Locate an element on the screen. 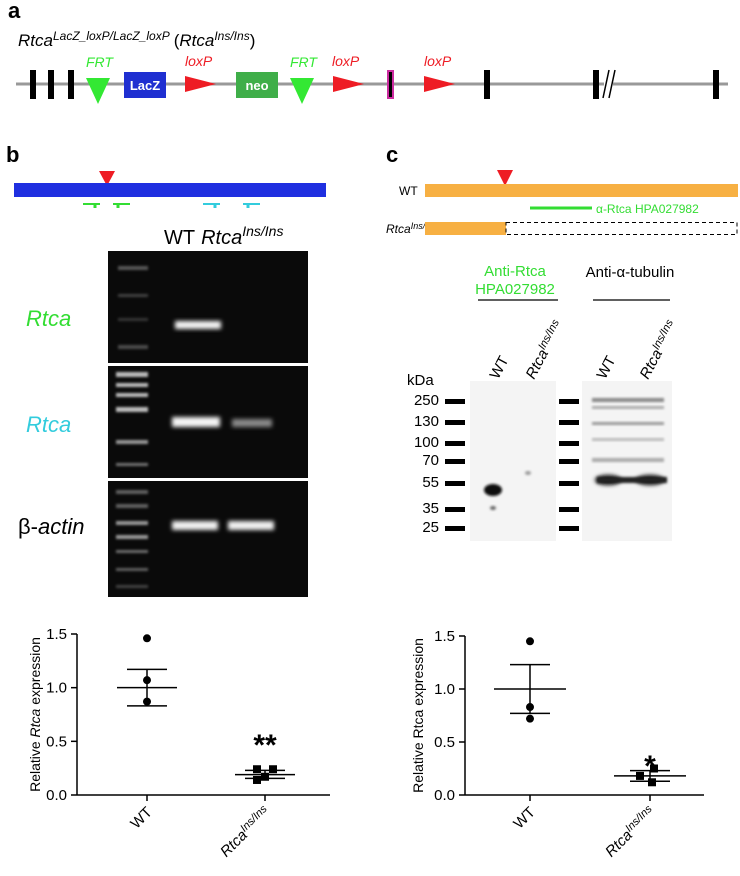  insertion-marker-c is located at coordinates (505, 178).